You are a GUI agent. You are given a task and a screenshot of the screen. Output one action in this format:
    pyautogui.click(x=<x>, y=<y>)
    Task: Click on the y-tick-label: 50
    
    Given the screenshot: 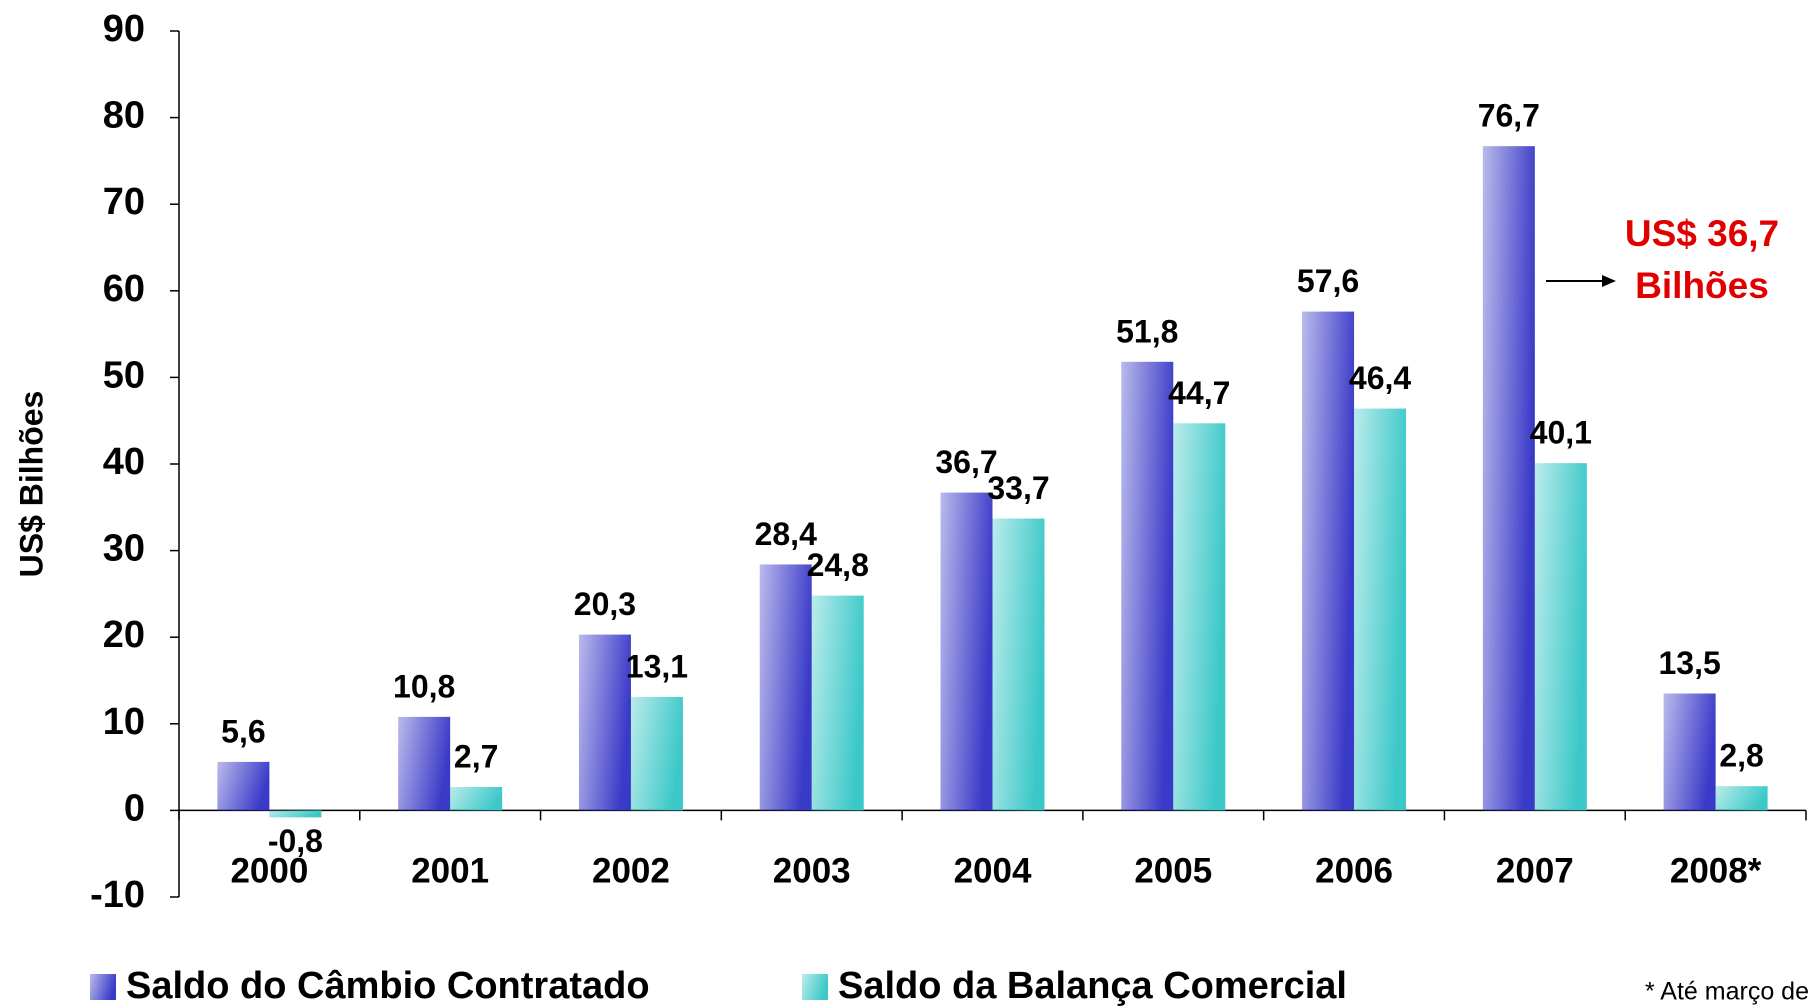 What is the action you would take?
    pyautogui.click(x=124, y=375)
    